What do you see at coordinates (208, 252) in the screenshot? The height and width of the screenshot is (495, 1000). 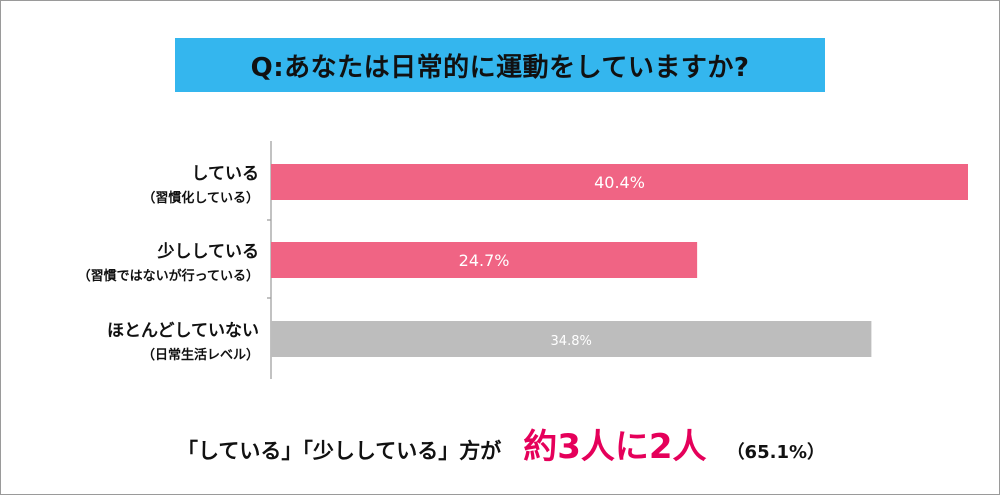 I see `category-label: 少ししている` at bounding box center [208, 252].